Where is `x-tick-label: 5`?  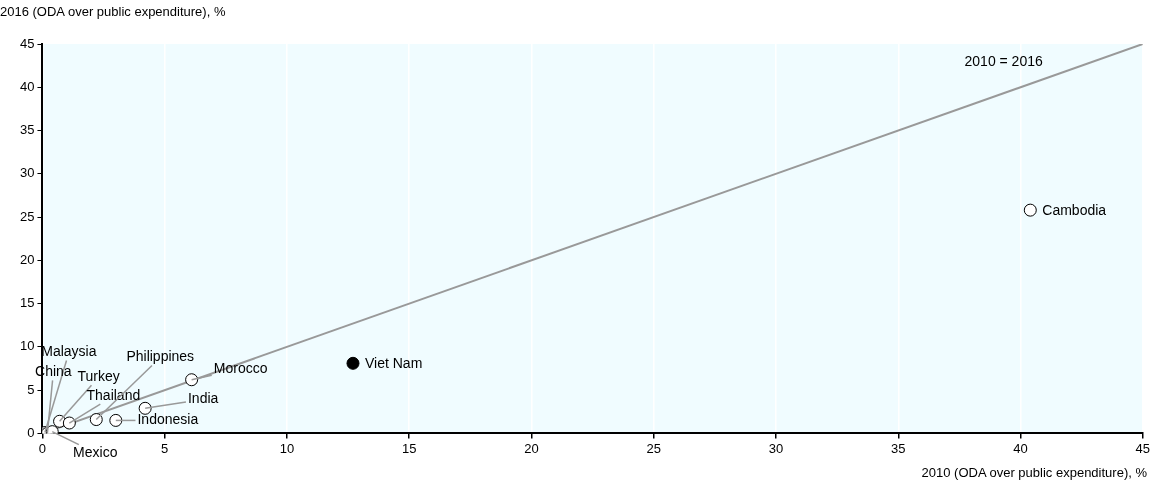
x-tick-label: 5 is located at coordinates (165, 448).